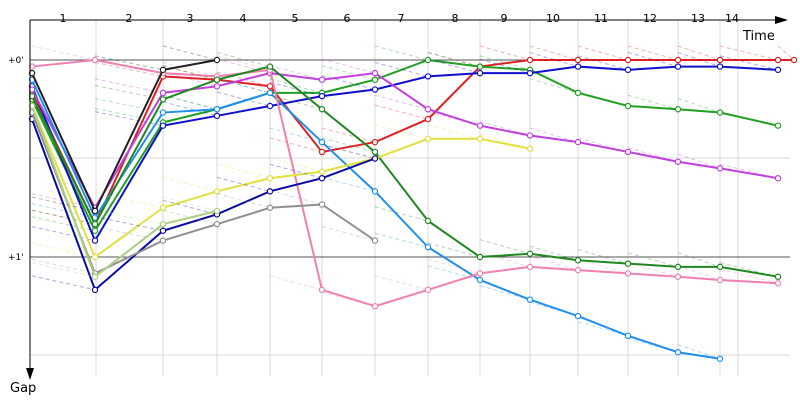  Describe the element at coordinates (553, 18) in the screenshot. I see `lap-label: 10` at that location.